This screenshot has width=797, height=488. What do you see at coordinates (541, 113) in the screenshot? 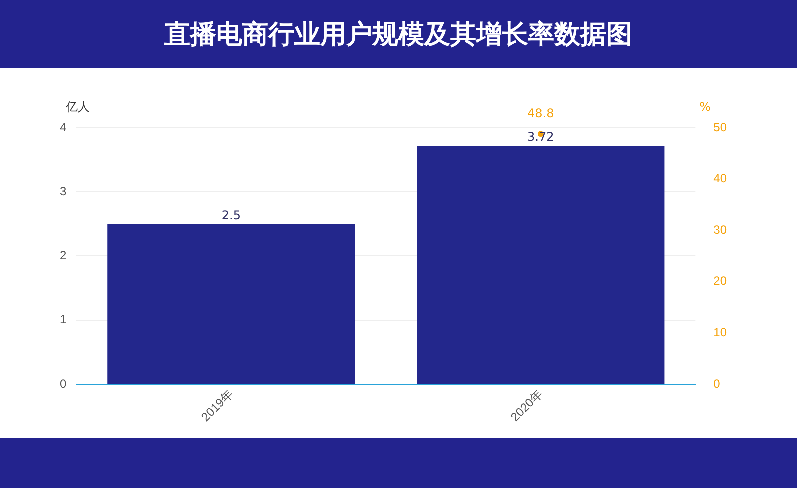
I see `data-label: 48.8` at bounding box center [541, 113].